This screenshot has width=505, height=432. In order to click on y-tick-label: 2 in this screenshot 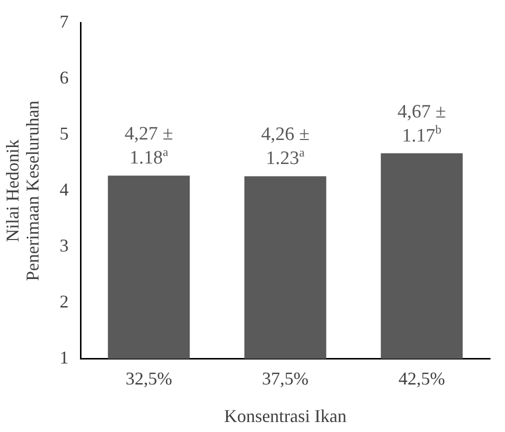, I will do `click(64, 302)`.